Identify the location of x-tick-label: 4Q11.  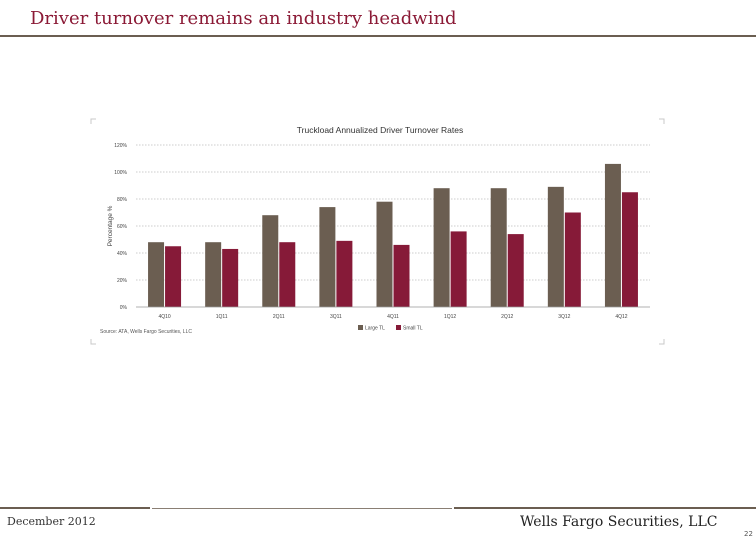
(393, 317).